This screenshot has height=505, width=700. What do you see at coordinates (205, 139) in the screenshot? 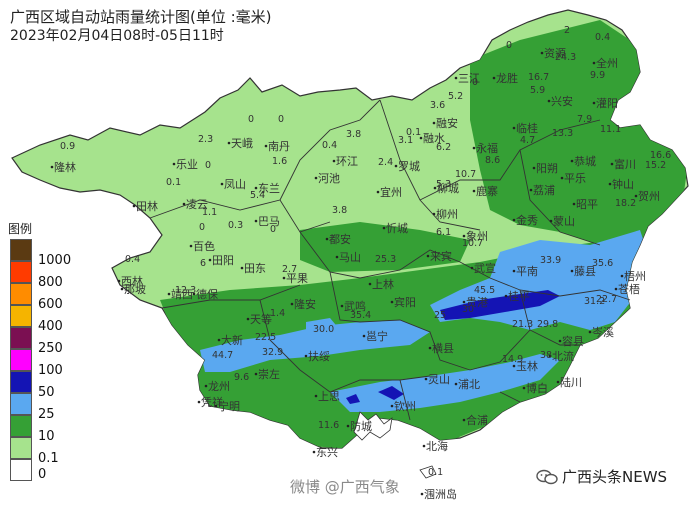
I see `rain-value: 2.3` at bounding box center [205, 139].